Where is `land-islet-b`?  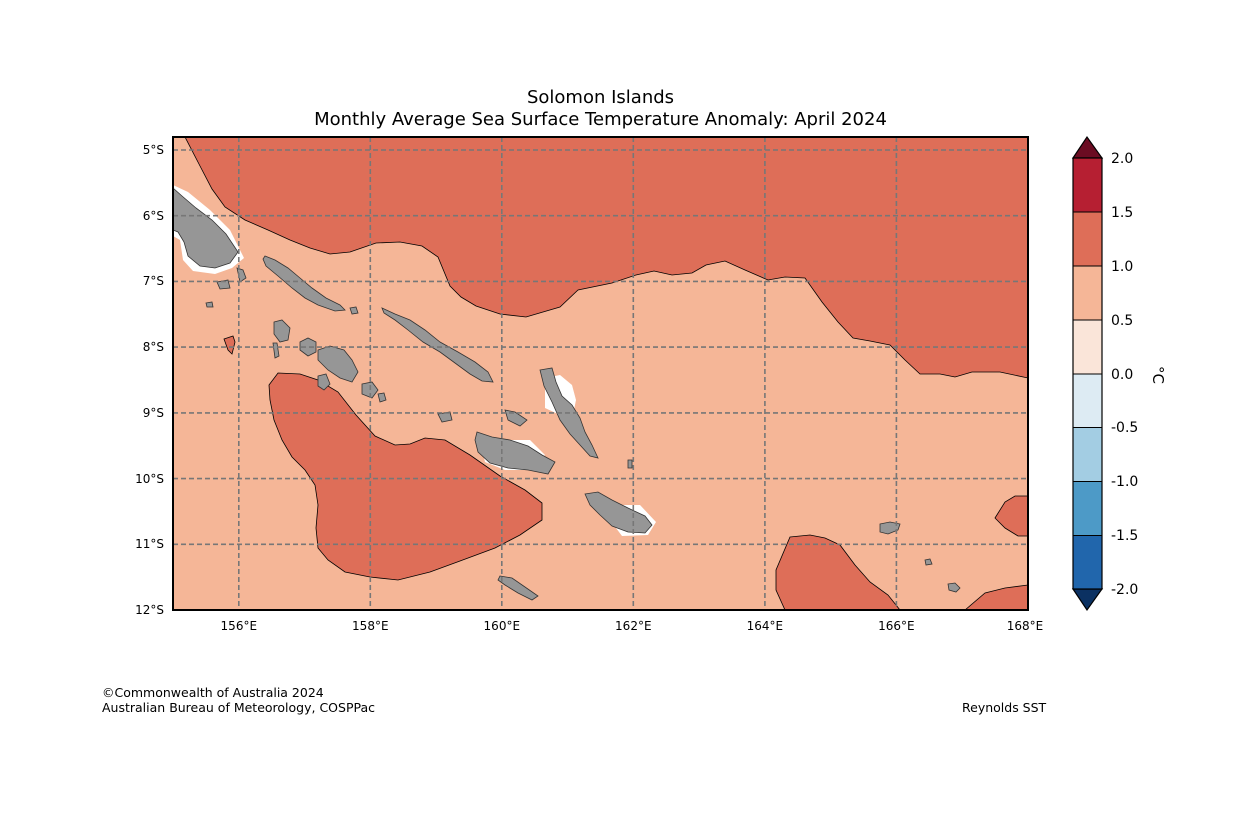 land-islet-b is located at coordinates (382, 397).